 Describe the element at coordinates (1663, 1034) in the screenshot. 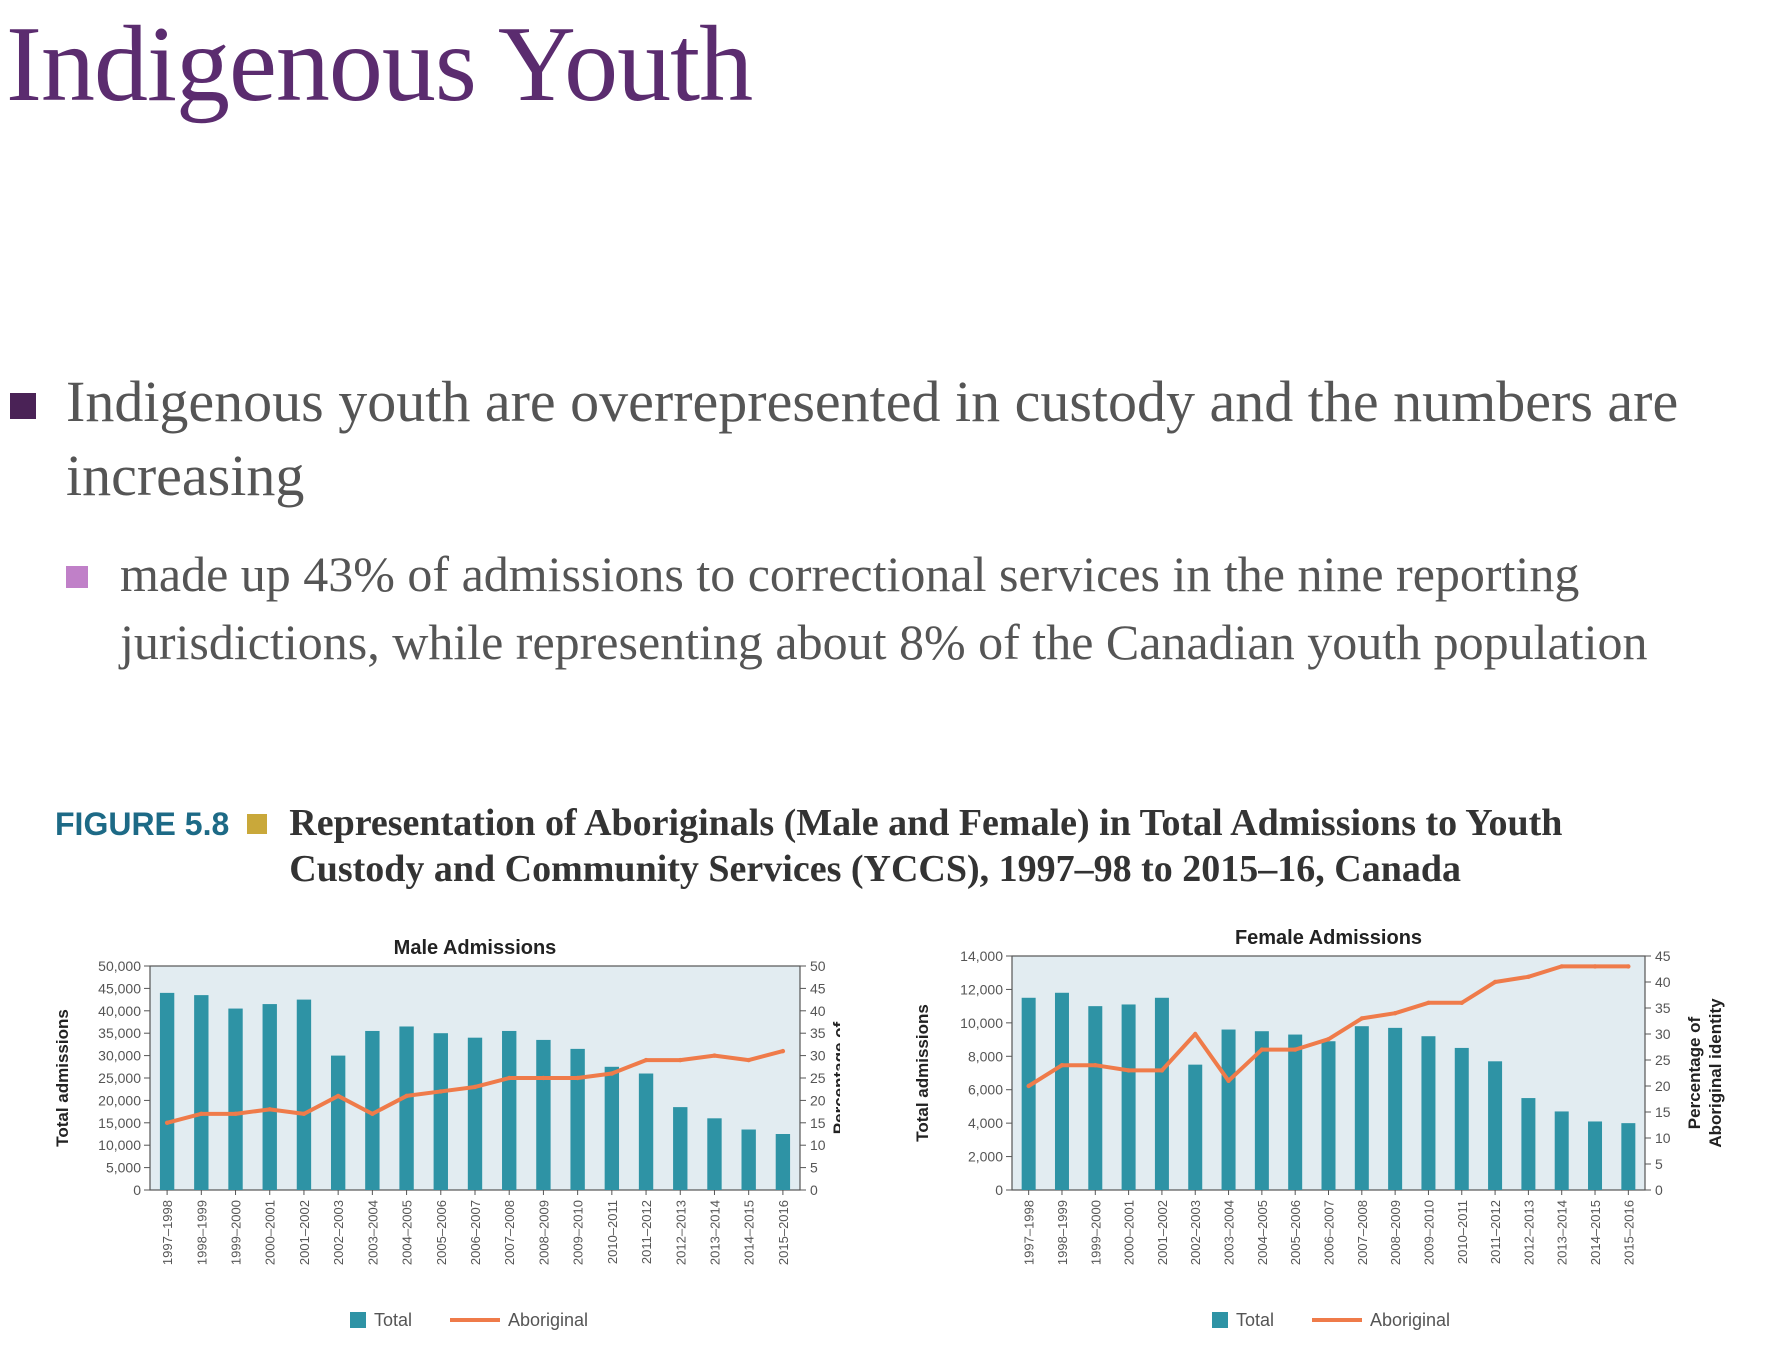

I see `y2-tick-label: 30` at that location.